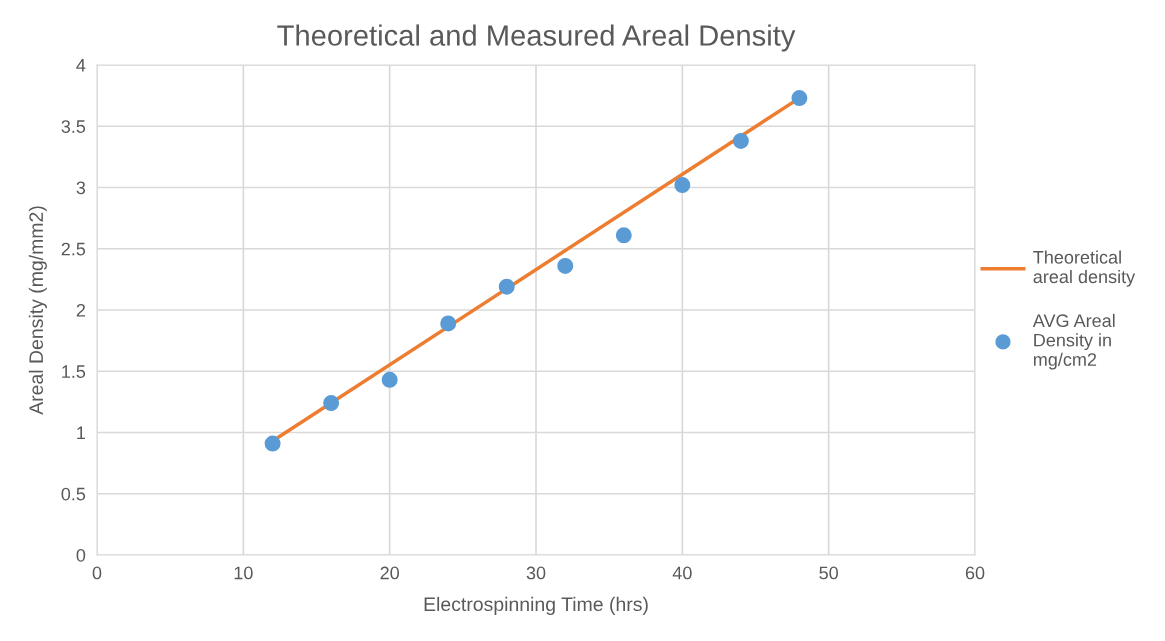 This screenshot has width=1165, height=641. Describe the element at coordinates (81, 433) in the screenshot. I see `y-tick-label: 1` at that location.